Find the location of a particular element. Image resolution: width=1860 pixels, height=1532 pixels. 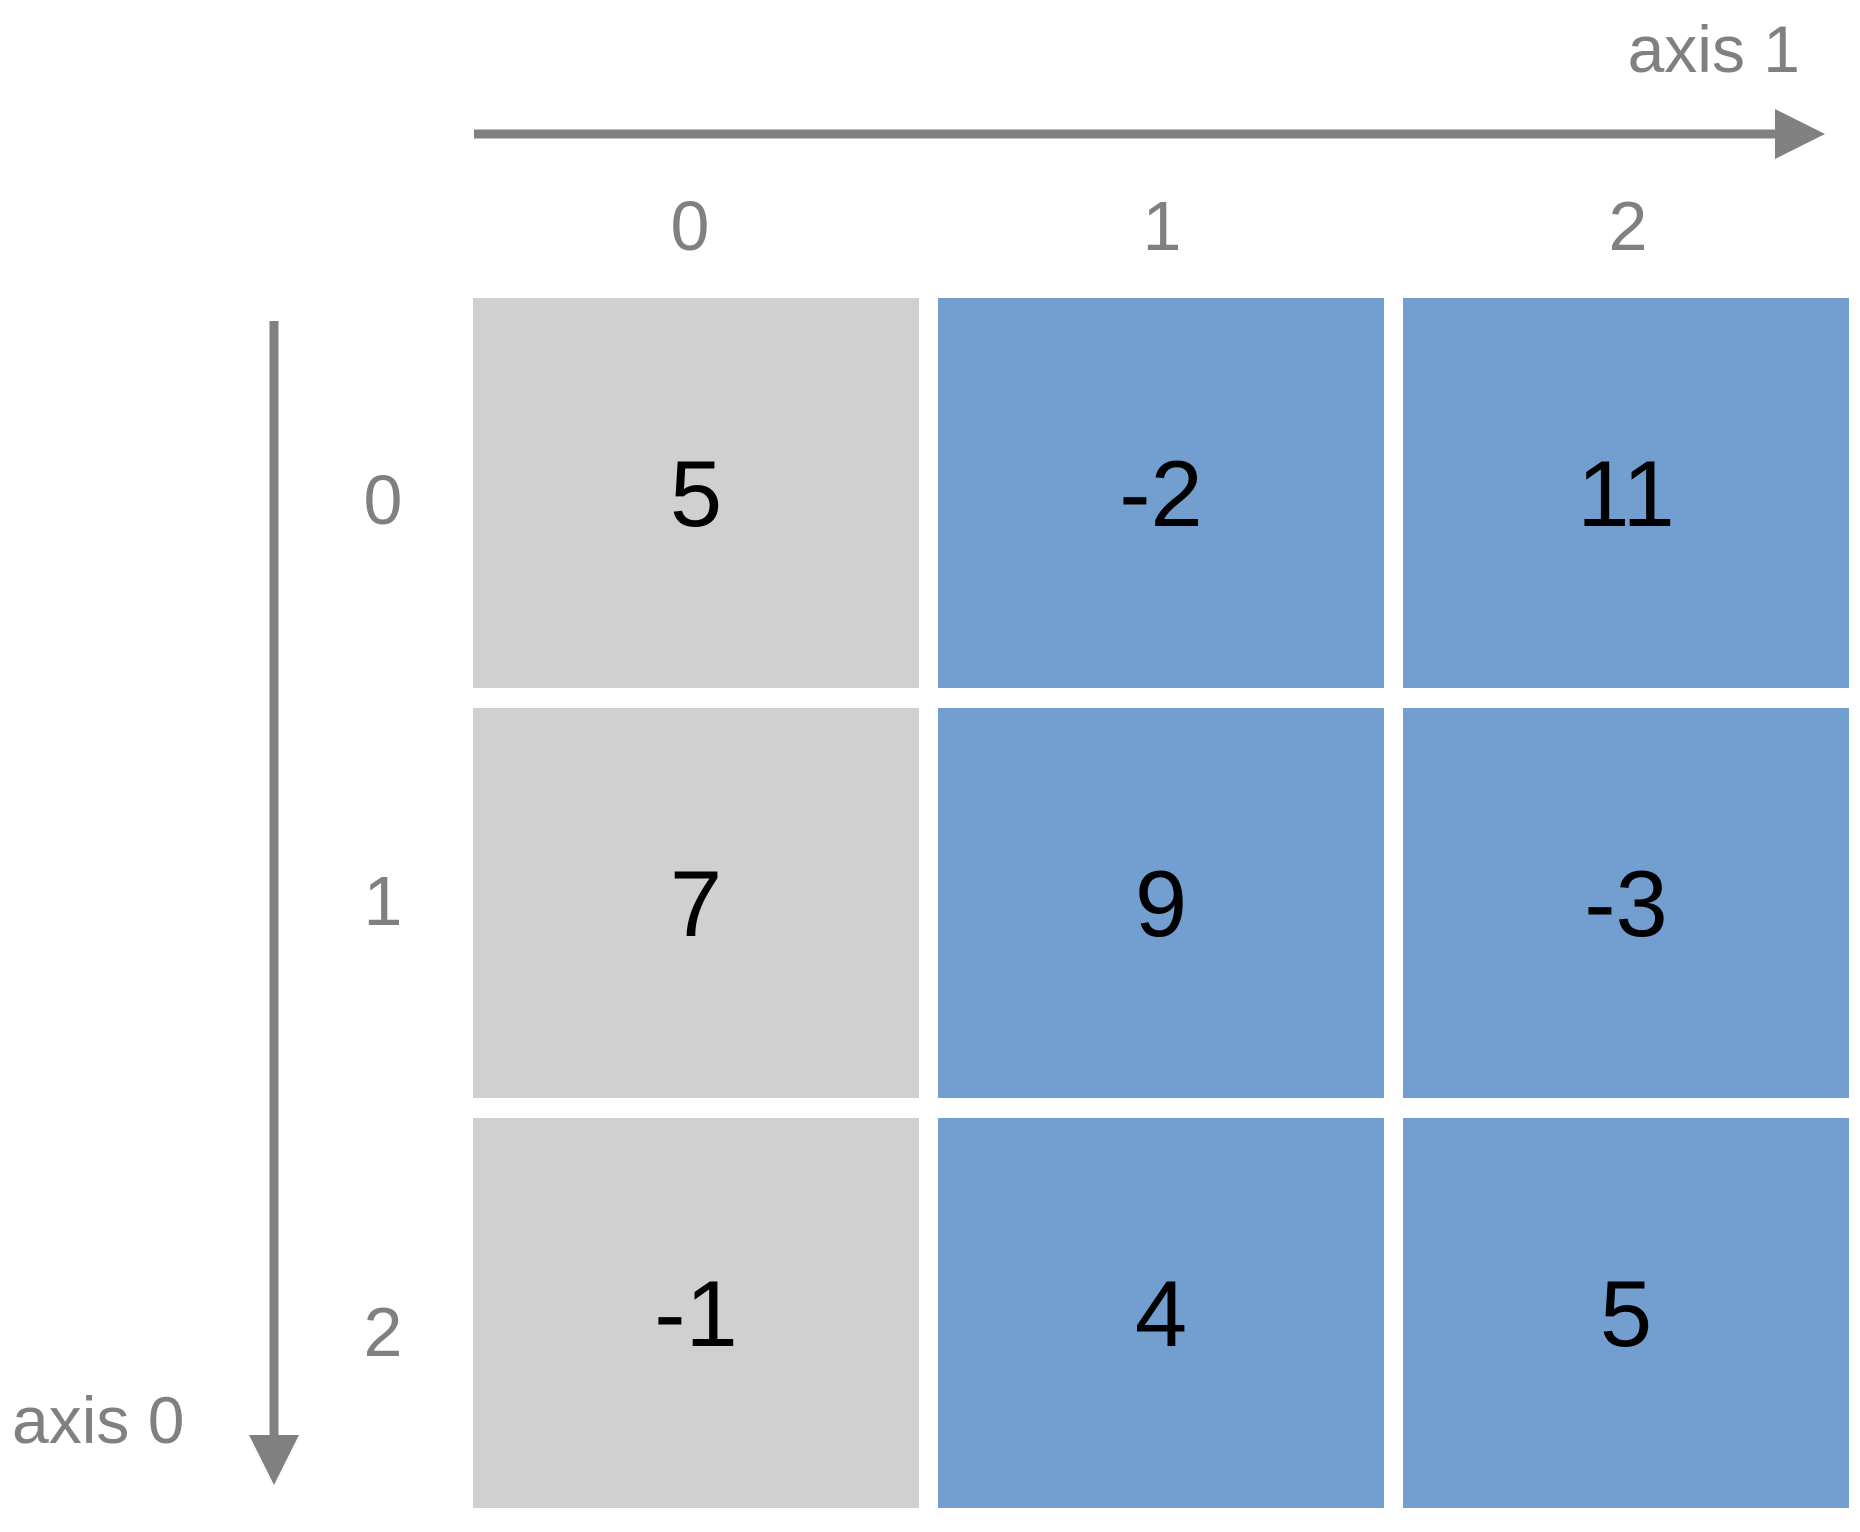

axis0-label: axis 0 is located at coordinates (98, 1420).